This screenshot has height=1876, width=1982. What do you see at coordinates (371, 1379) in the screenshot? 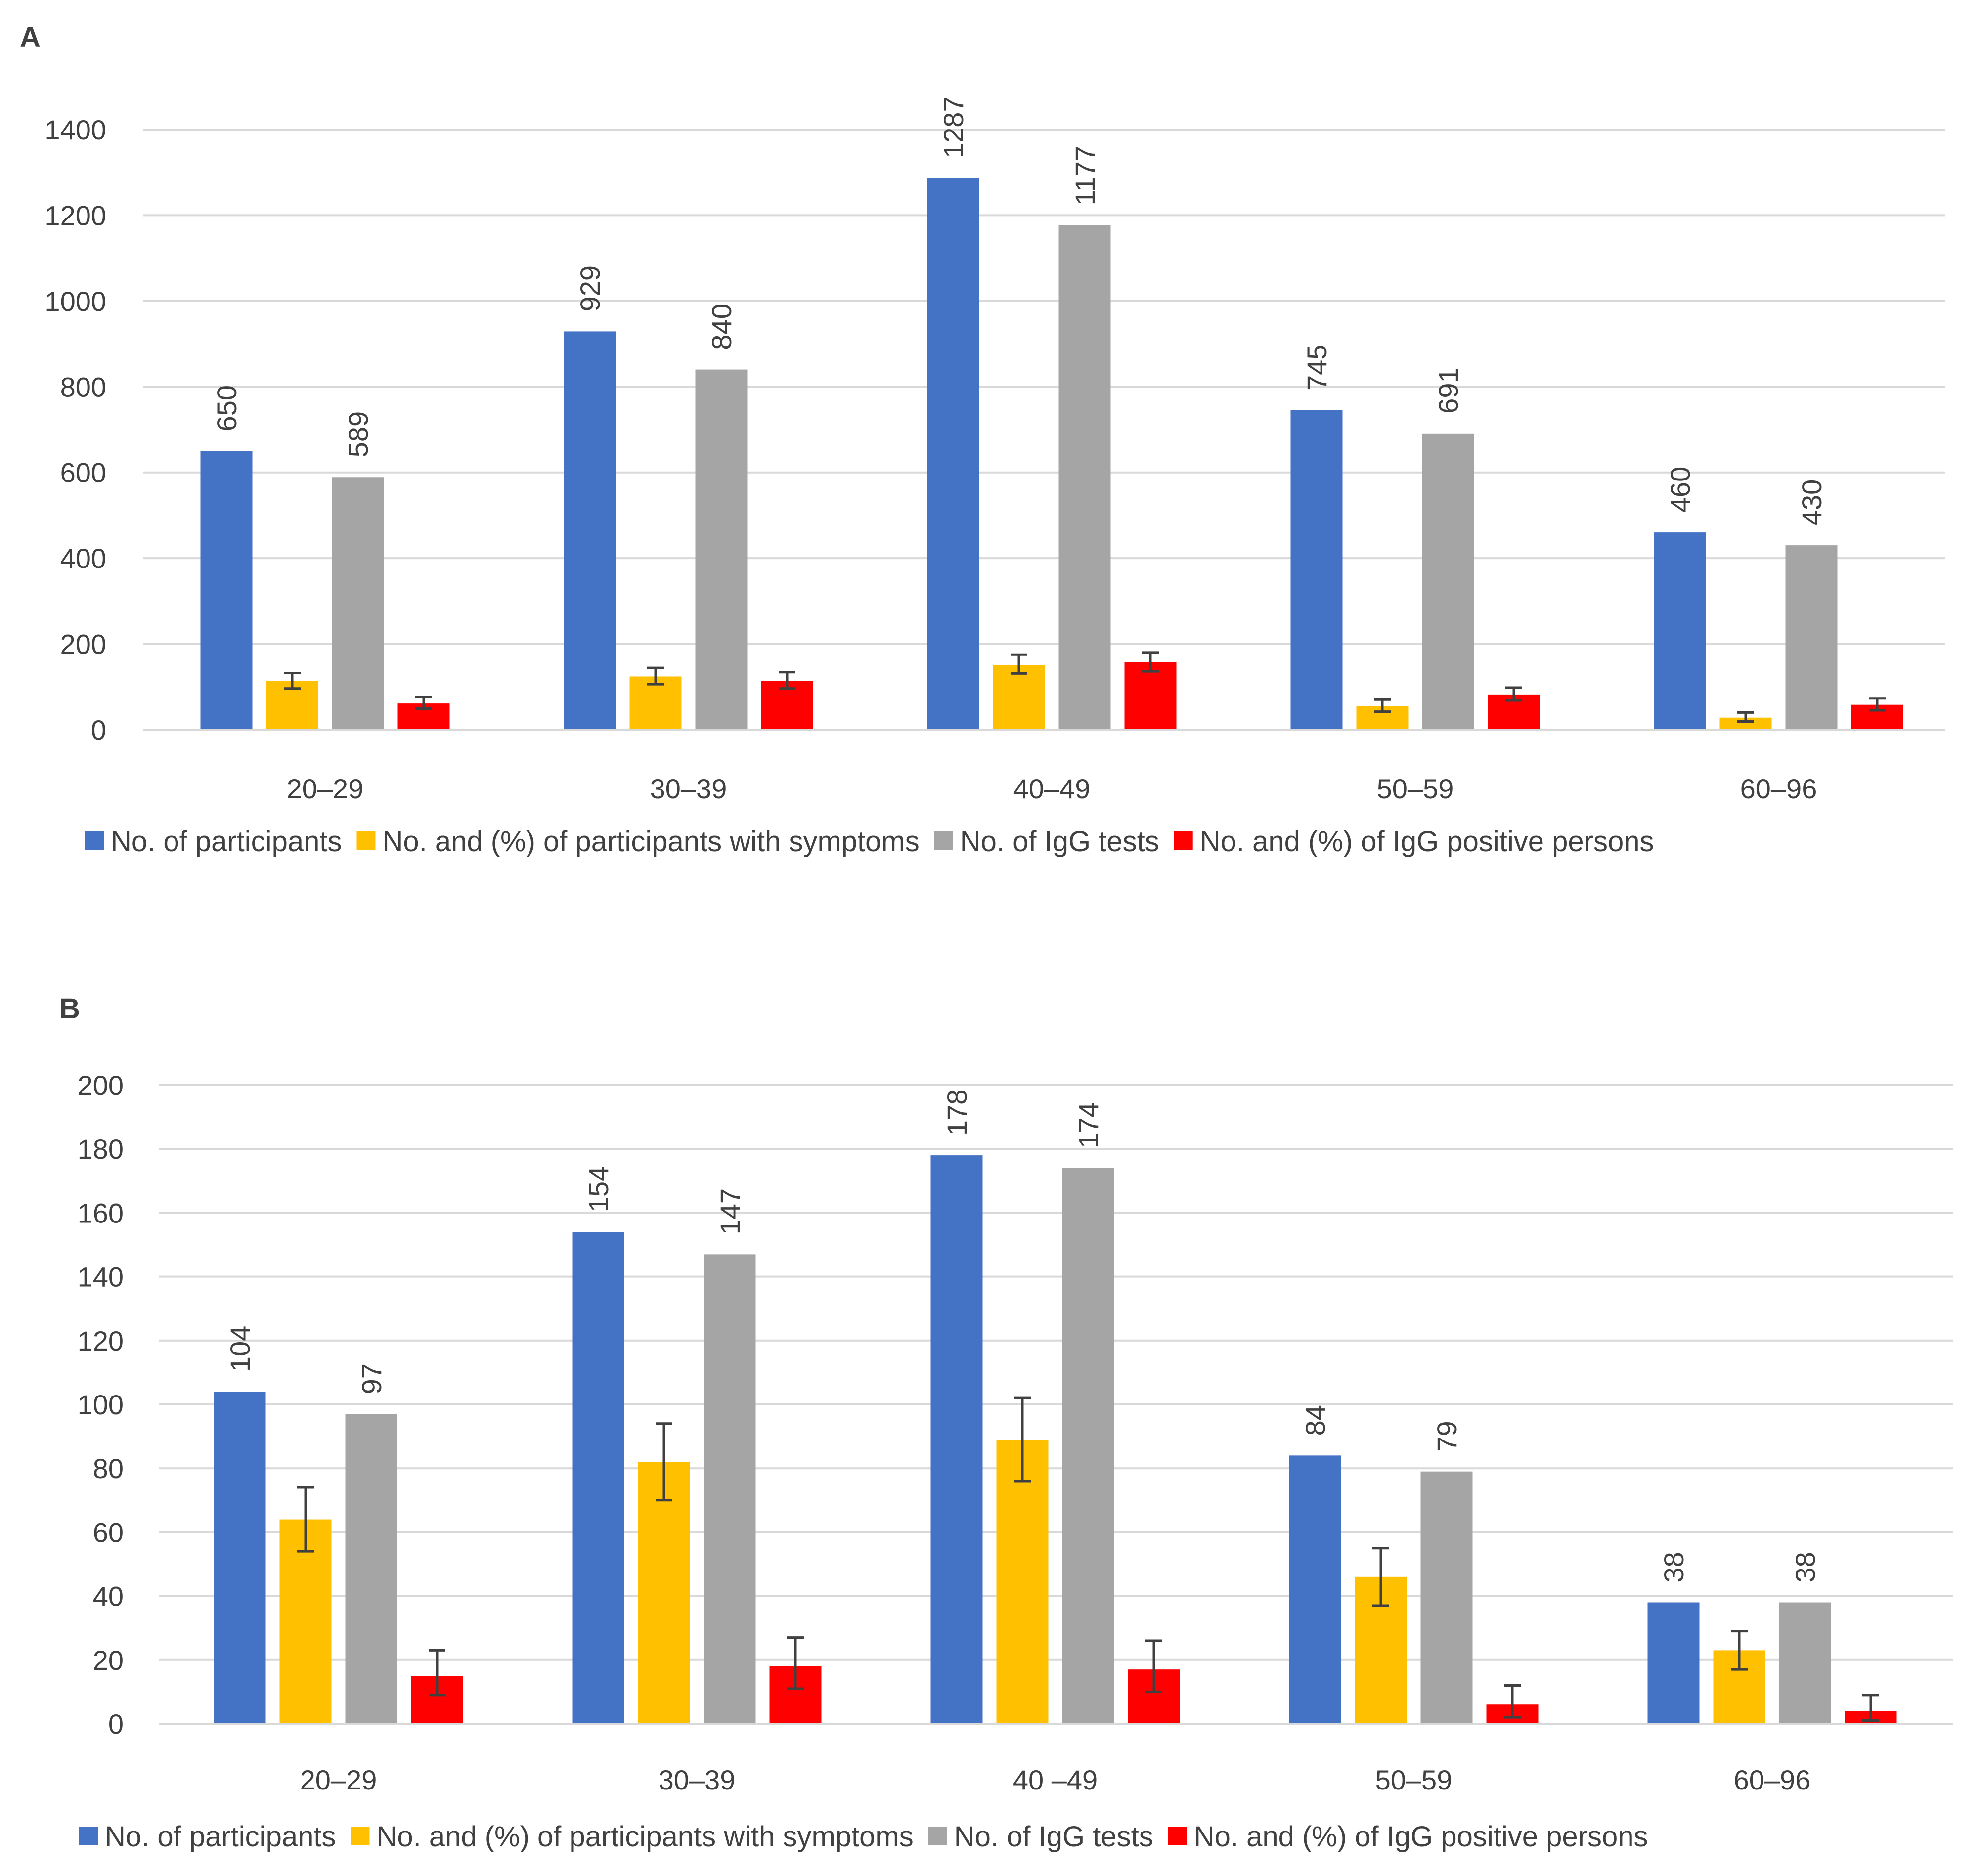
I see `data-label: 97` at bounding box center [371, 1379].